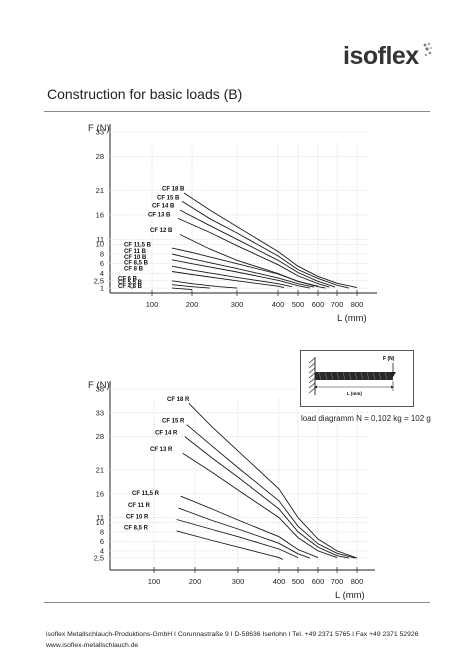 The height and width of the screenshot is (670, 474). Describe the element at coordinates (135, 258) in the screenshot. I see `series-label: CF 10 B` at that location.